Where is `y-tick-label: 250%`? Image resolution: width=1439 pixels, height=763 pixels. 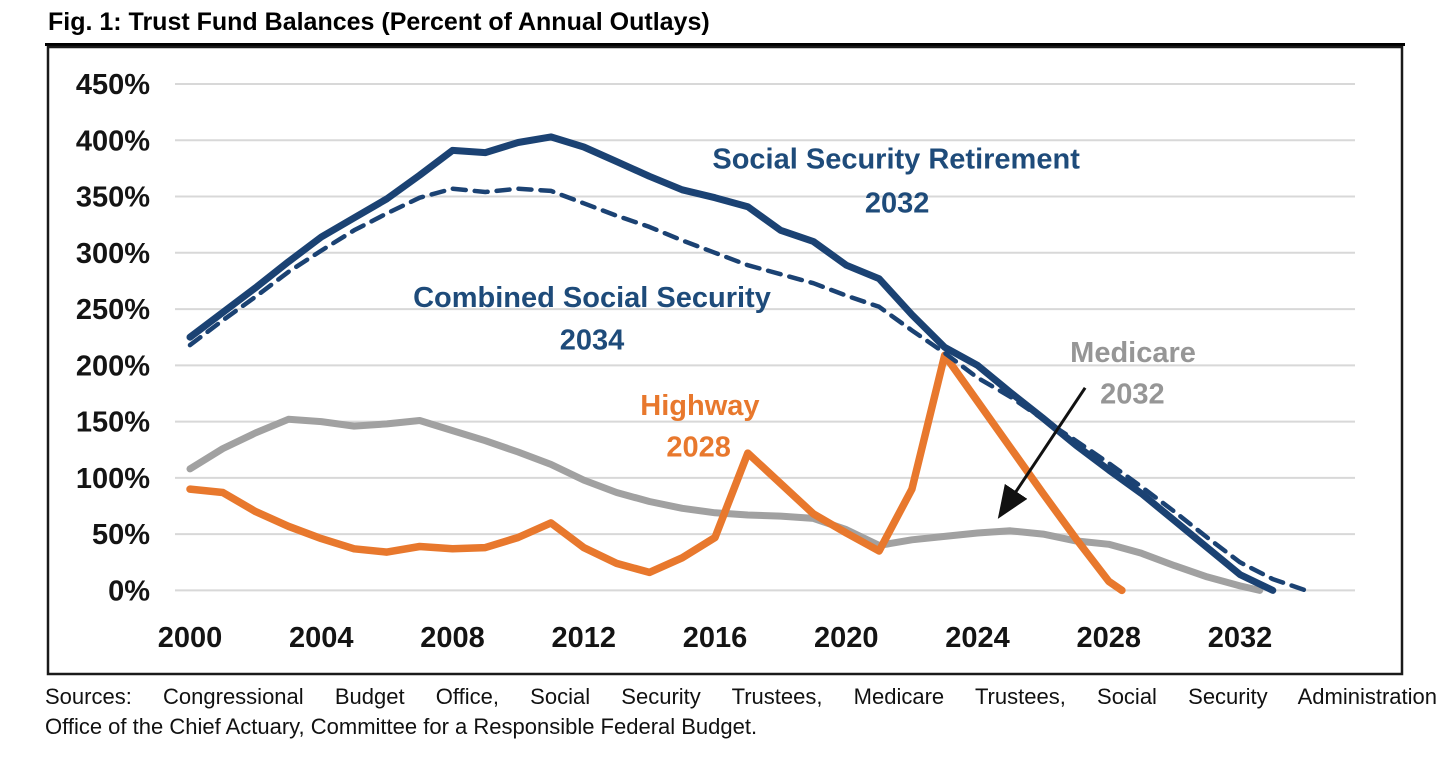 y-tick-label: 250% is located at coordinates (113, 310).